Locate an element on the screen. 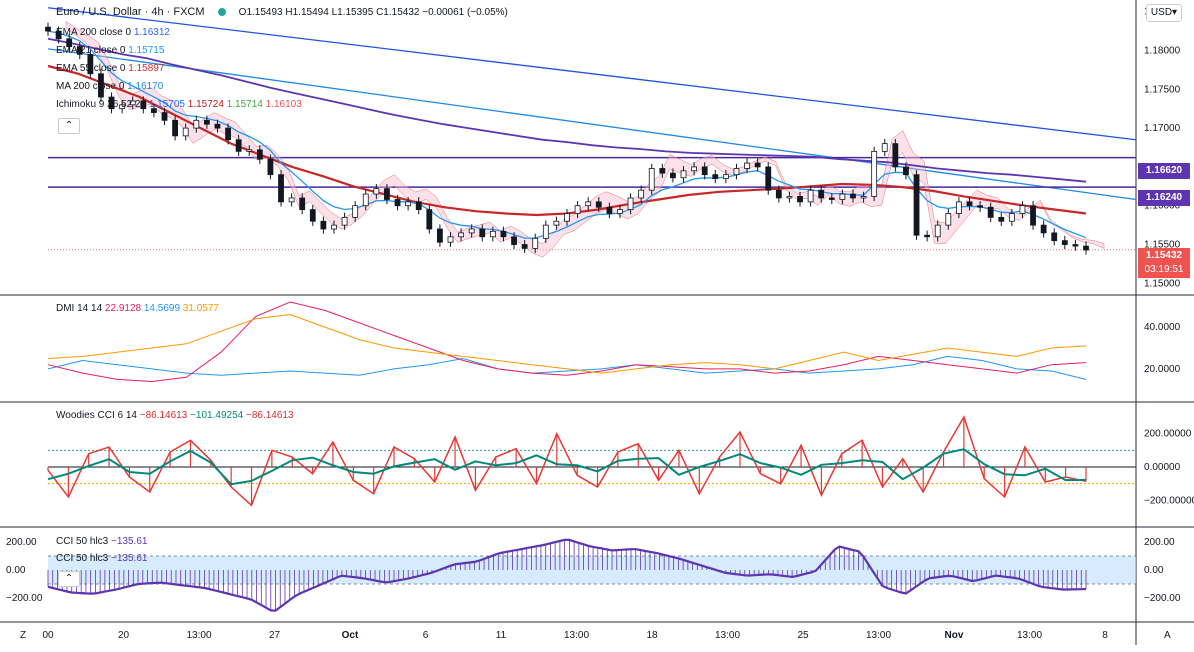 This screenshot has height=652, width=1194. cci50-line is located at coordinates (567, 575).